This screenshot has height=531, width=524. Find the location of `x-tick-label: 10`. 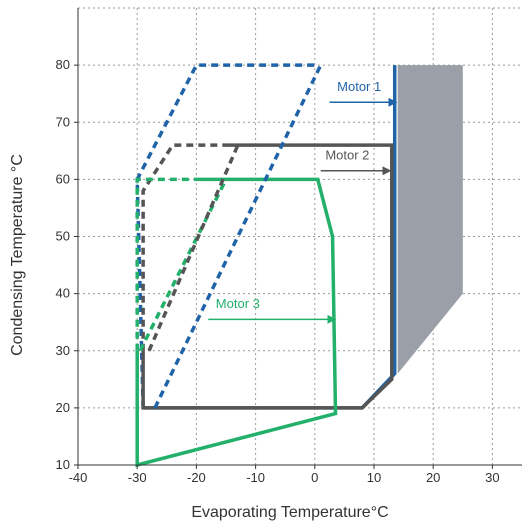

x-tick-label: 10 is located at coordinates (374, 477).